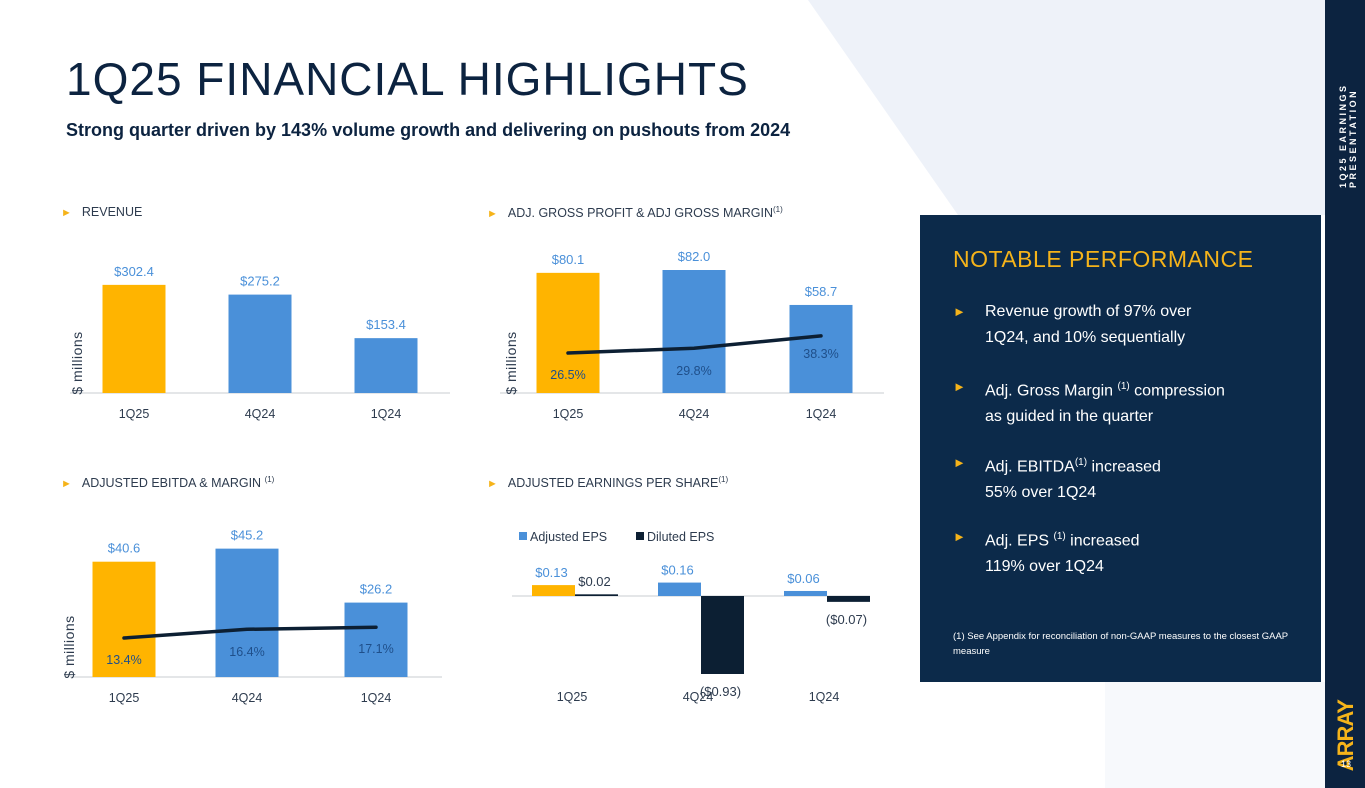 This screenshot has width=1365, height=788. I want to click on eps-panel-label: ► ADJUSTED EARNINGS PER SHARE(1), so click(608, 483).